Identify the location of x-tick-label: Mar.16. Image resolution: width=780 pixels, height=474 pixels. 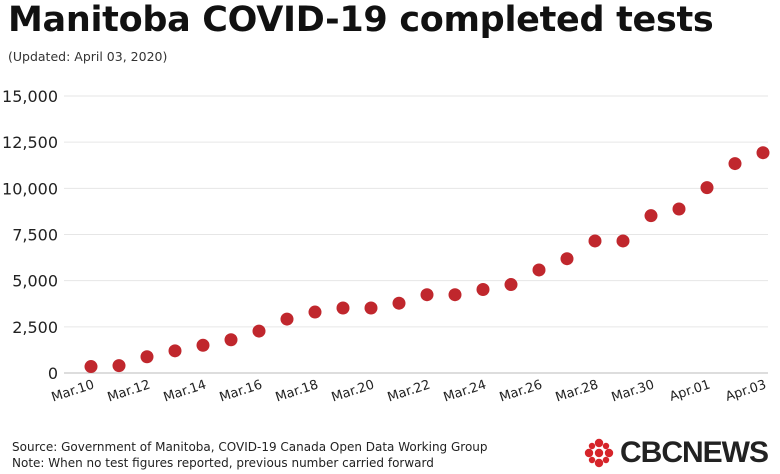
(241, 392).